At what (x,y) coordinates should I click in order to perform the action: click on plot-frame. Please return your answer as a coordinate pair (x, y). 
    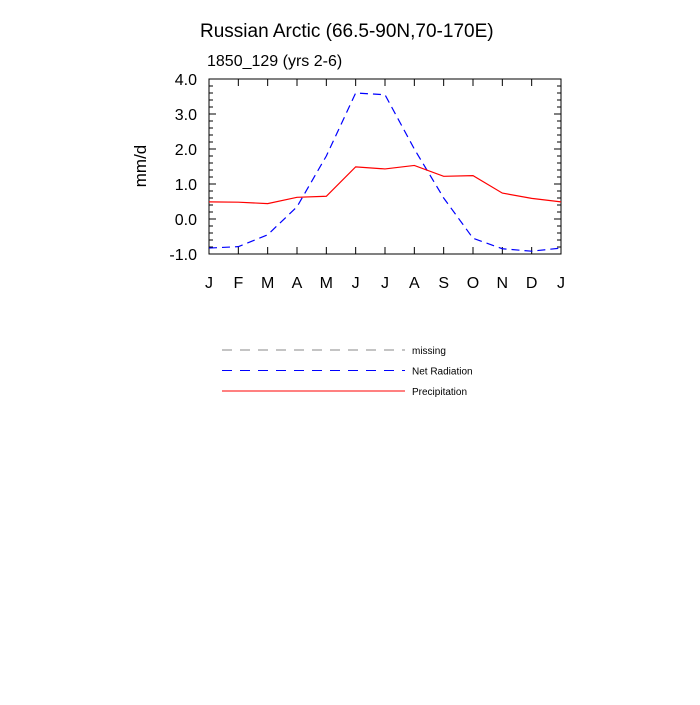
    Looking at the image, I should click on (385, 166).